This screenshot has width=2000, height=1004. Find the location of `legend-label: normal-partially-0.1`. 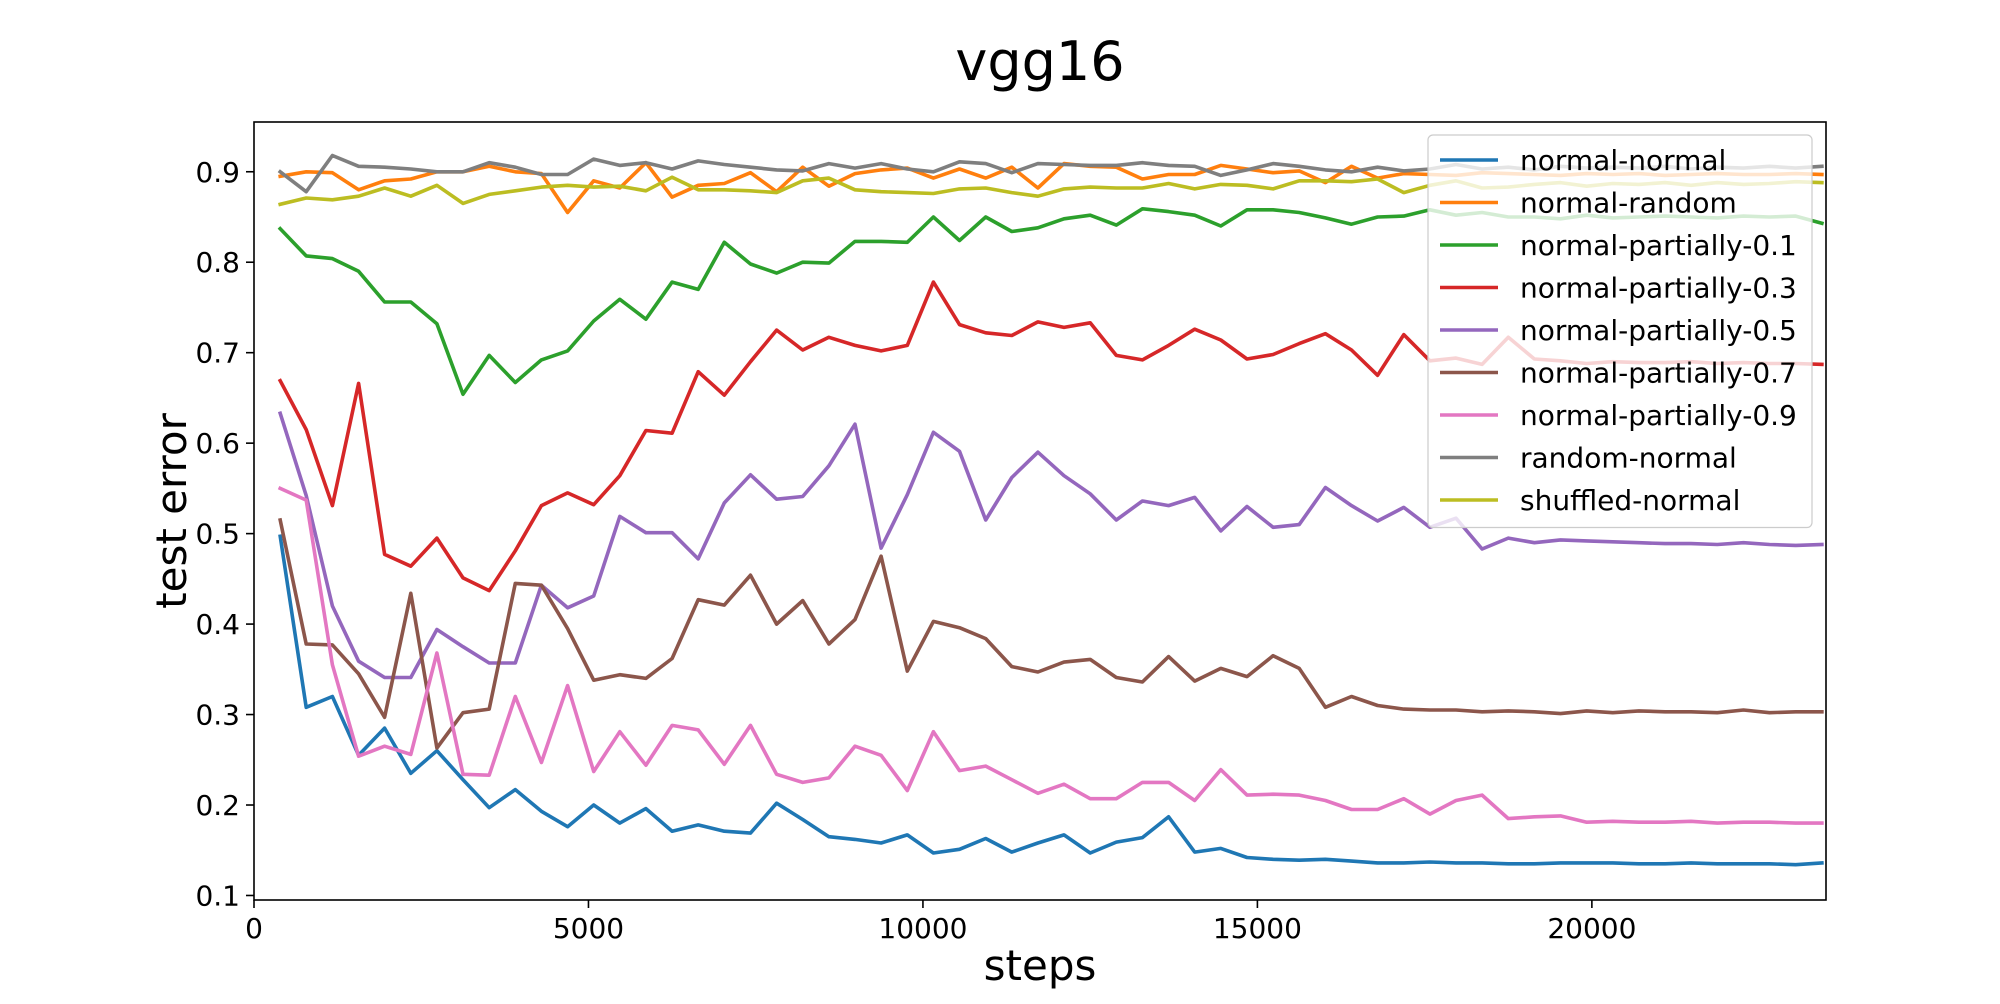

legend-label: normal-partially-0.1 is located at coordinates (1658, 245).